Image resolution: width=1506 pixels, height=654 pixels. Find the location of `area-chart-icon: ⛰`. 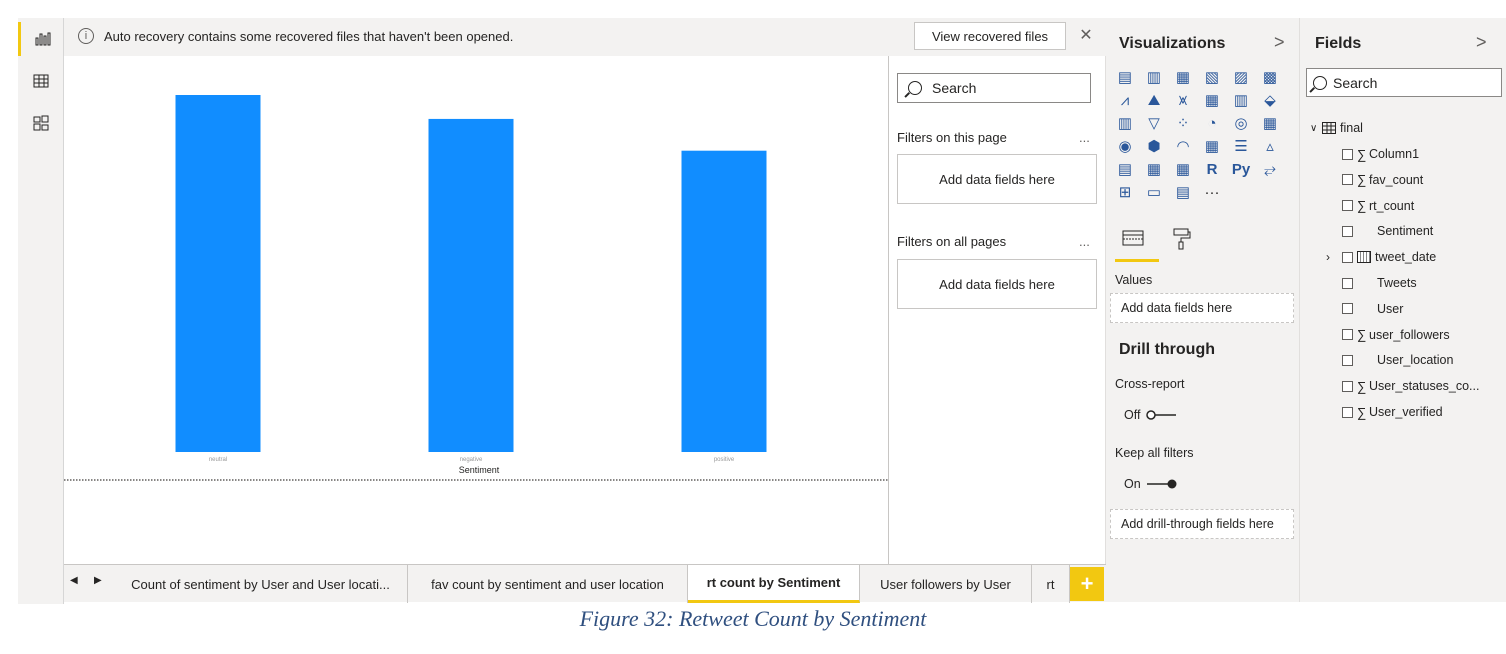

area-chart-icon: ⛰ is located at coordinates (1154, 100).